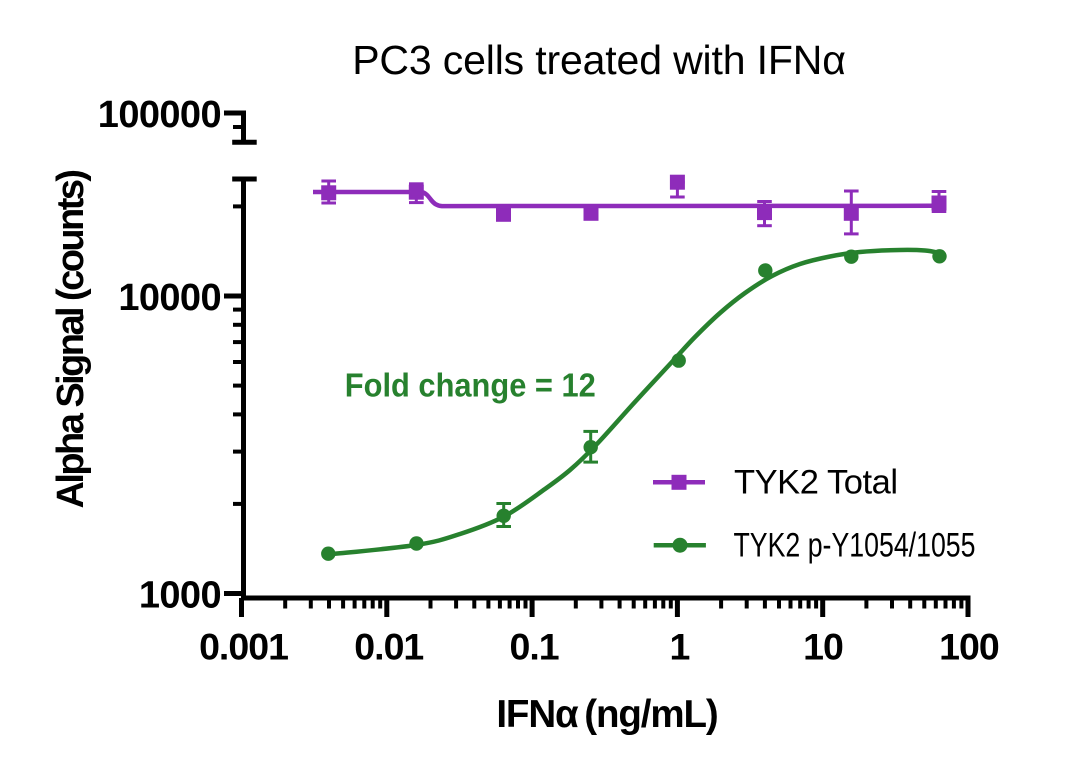 The width and height of the screenshot is (1080, 777). I want to click on svg-text: 100, so click(969, 647).